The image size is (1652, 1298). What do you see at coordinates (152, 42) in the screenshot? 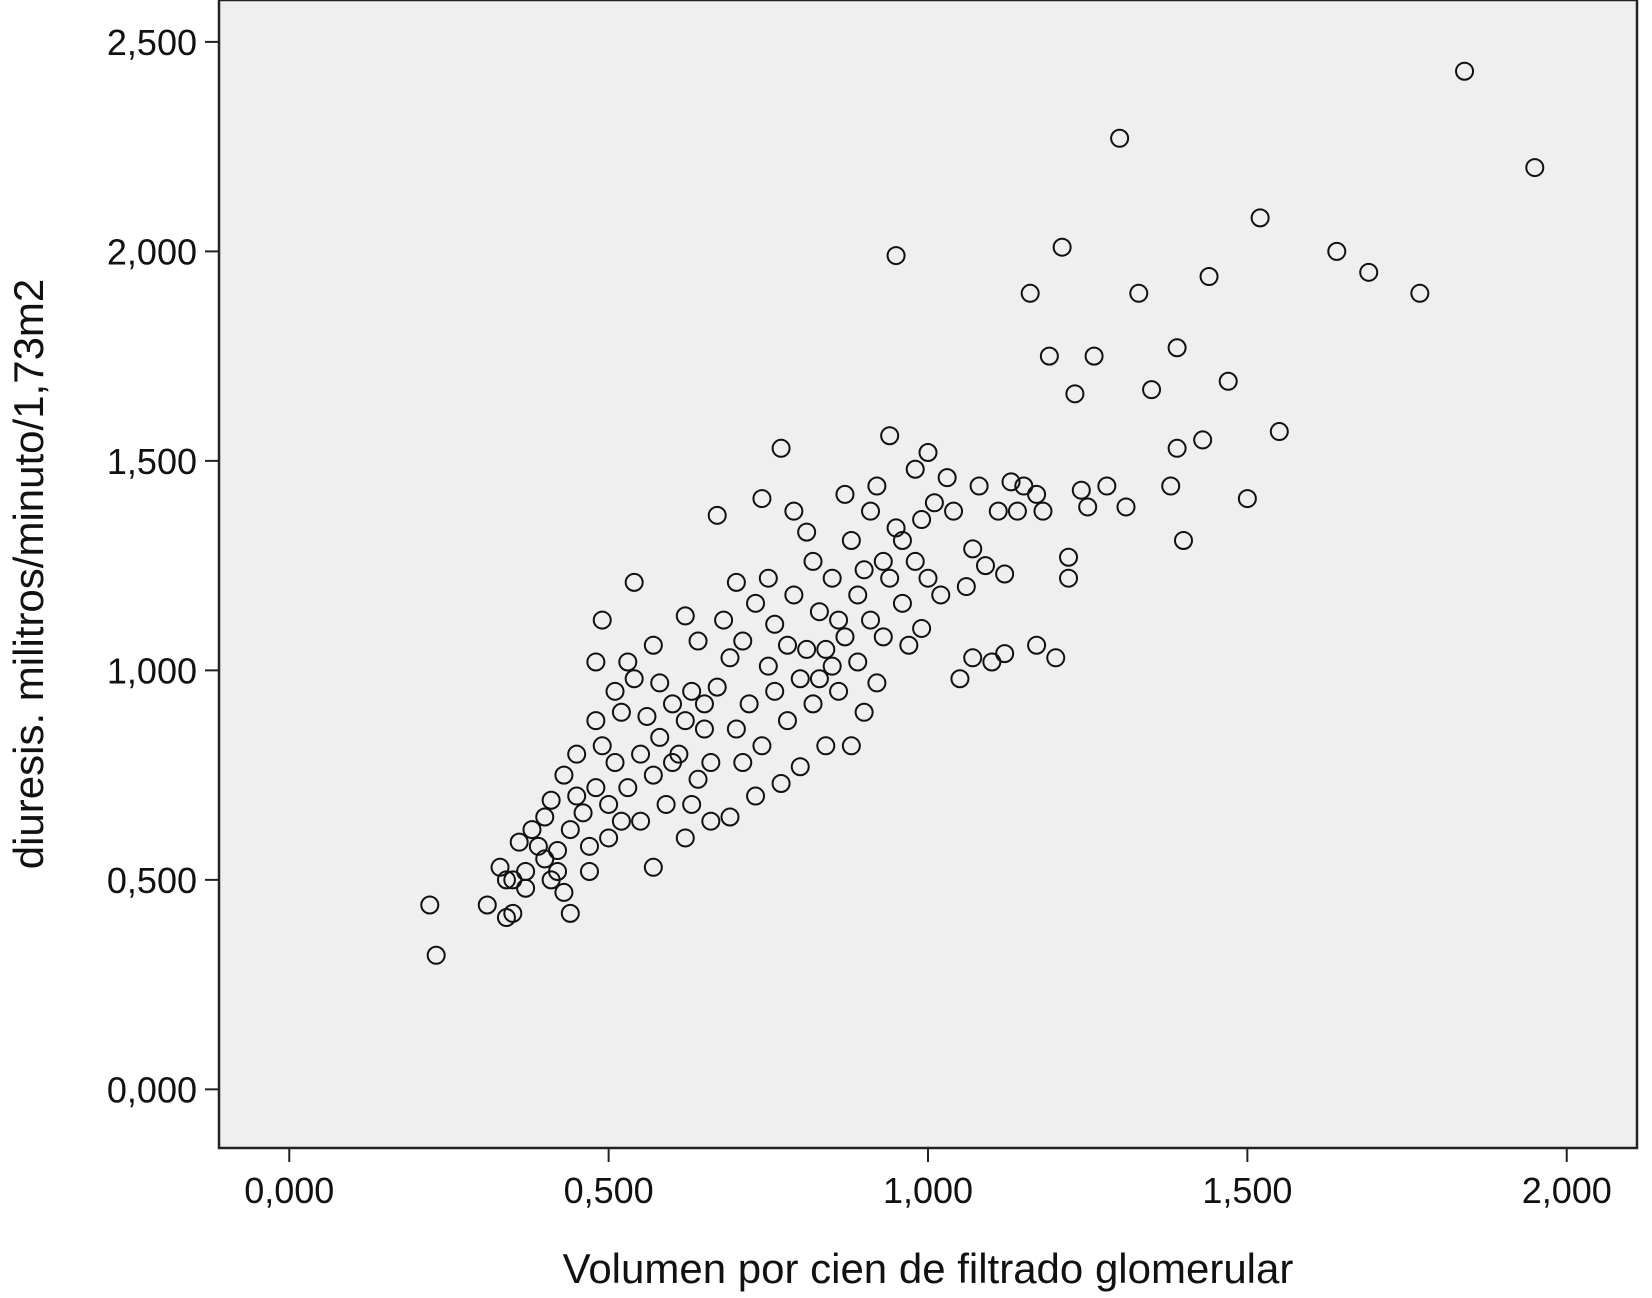
I see `y-tick-label: 2,500` at bounding box center [152, 42].